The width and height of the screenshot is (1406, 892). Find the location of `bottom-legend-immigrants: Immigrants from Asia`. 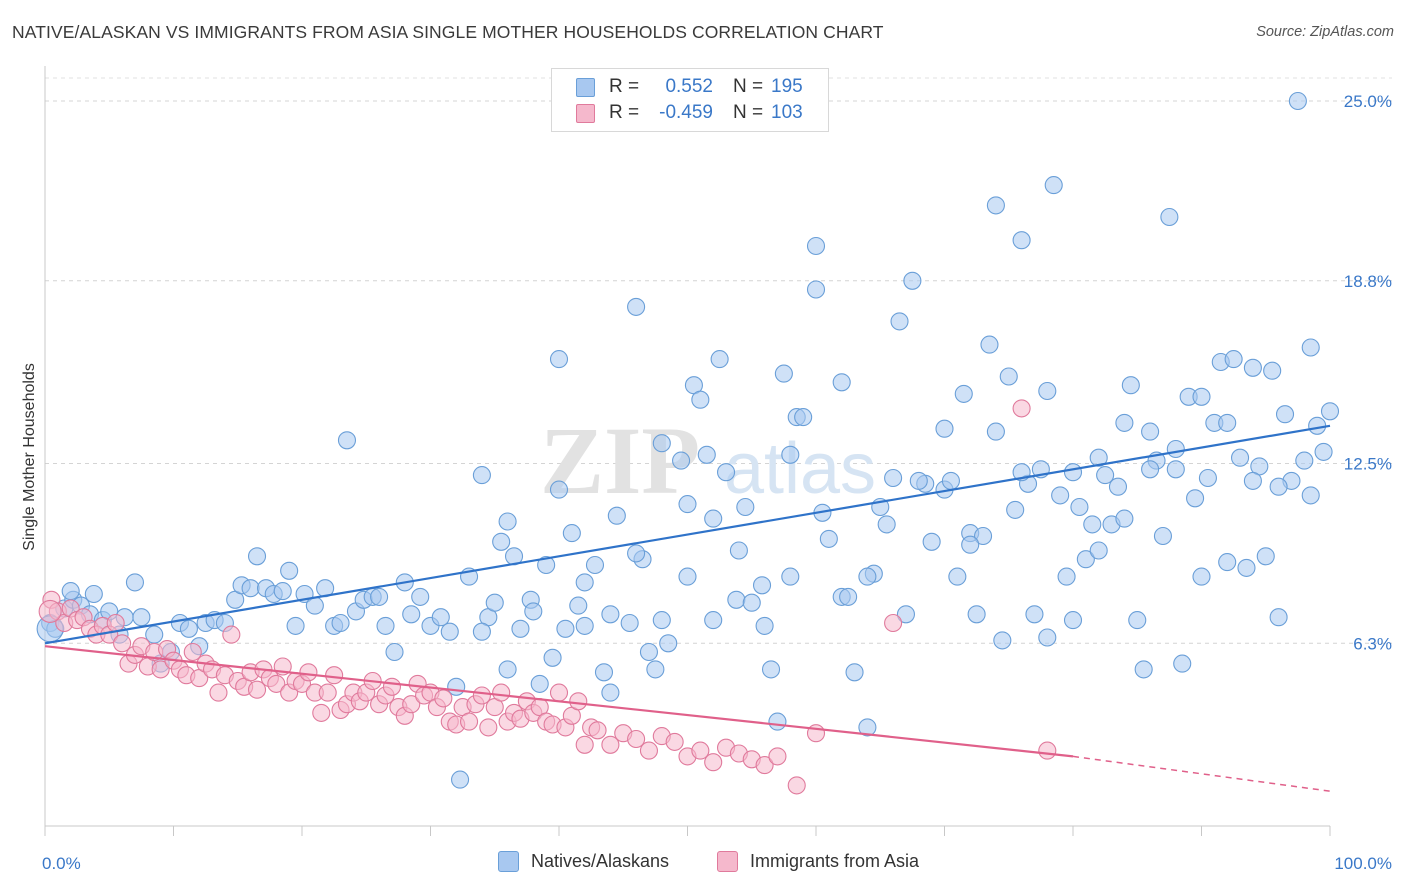

bottom-legend-immigrants: Immigrants from Asia is located at coordinates (818, 861).